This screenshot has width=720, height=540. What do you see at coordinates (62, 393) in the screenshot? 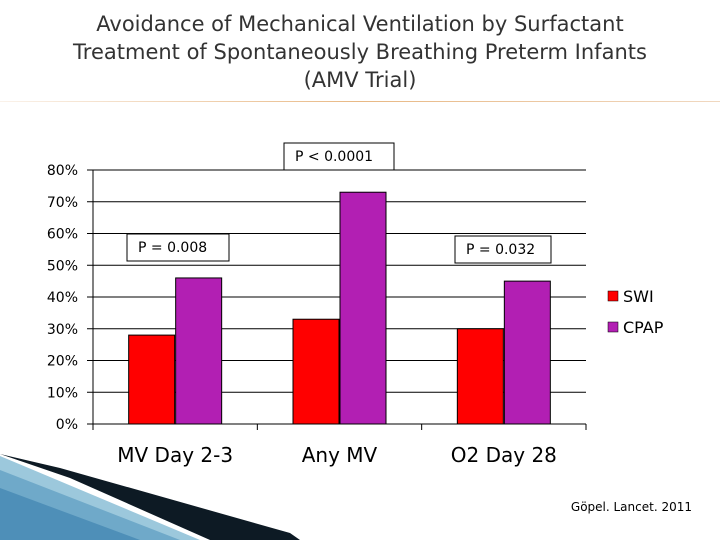
I see `y-tick-label: 10%` at bounding box center [62, 393].